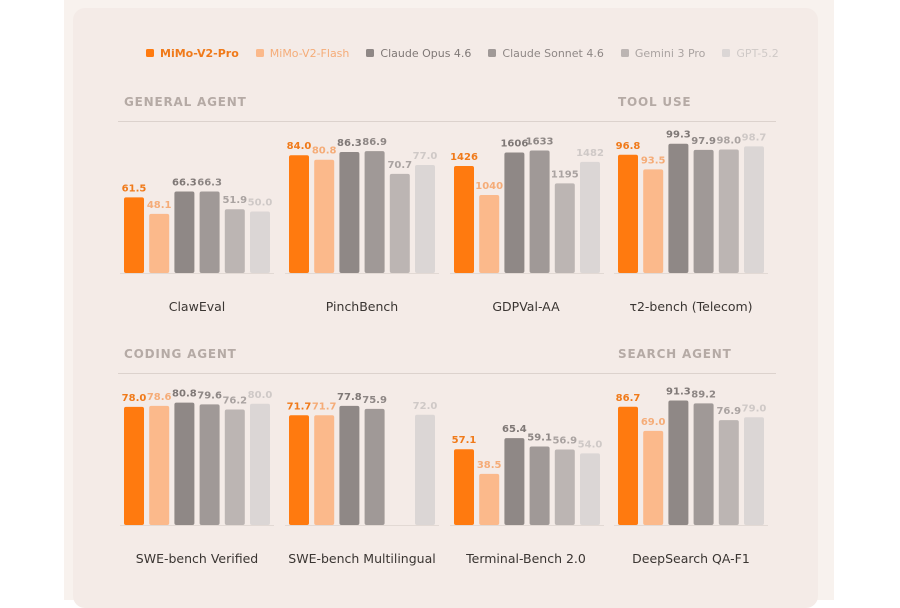  What do you see at coordinates (324, 470) in the screenshot?
I see `bar-swe-bench-multilingual-mimo-v2-flash` at bounding box center [324, 470].